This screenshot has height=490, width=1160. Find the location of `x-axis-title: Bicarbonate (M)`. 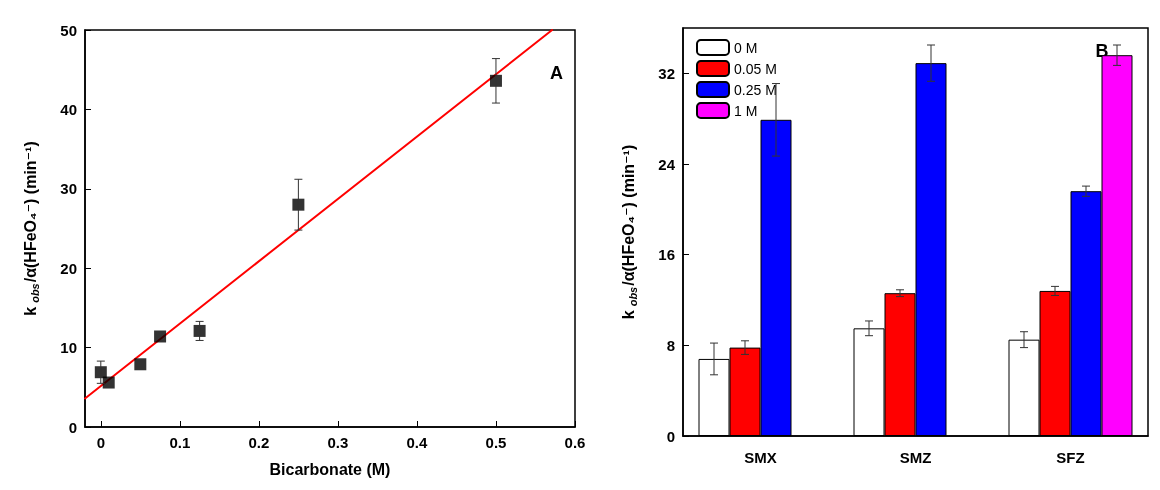

x-axis-title: Bicarbonate (M) is located at coordinates (330, 469).